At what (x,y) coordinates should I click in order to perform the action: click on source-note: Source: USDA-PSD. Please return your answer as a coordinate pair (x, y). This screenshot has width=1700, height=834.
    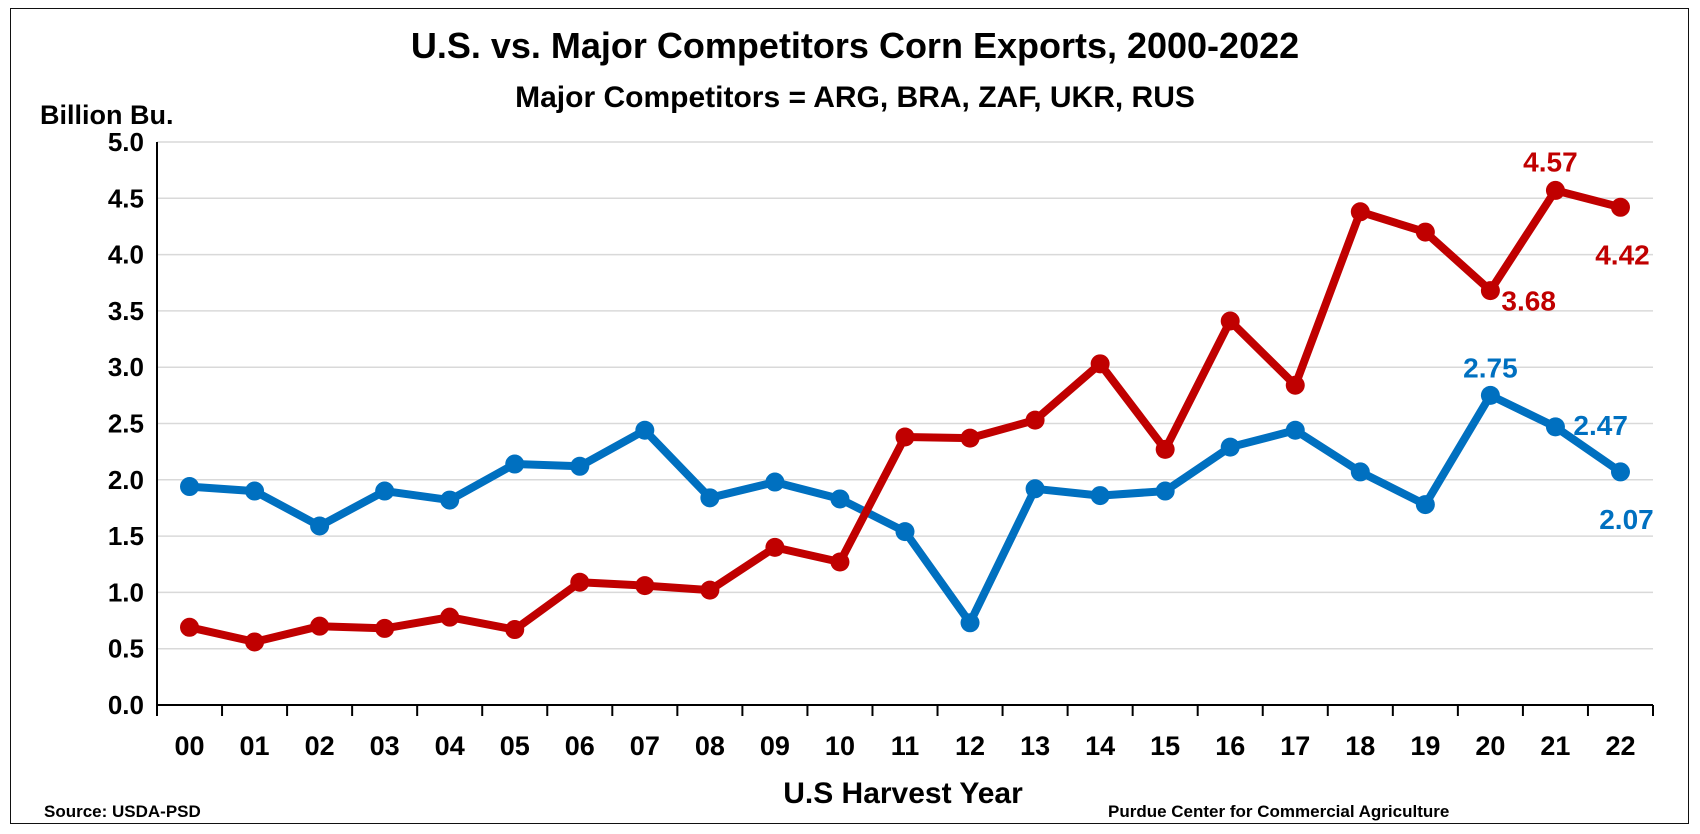
    Looking at the image, I should click on (122, 811).